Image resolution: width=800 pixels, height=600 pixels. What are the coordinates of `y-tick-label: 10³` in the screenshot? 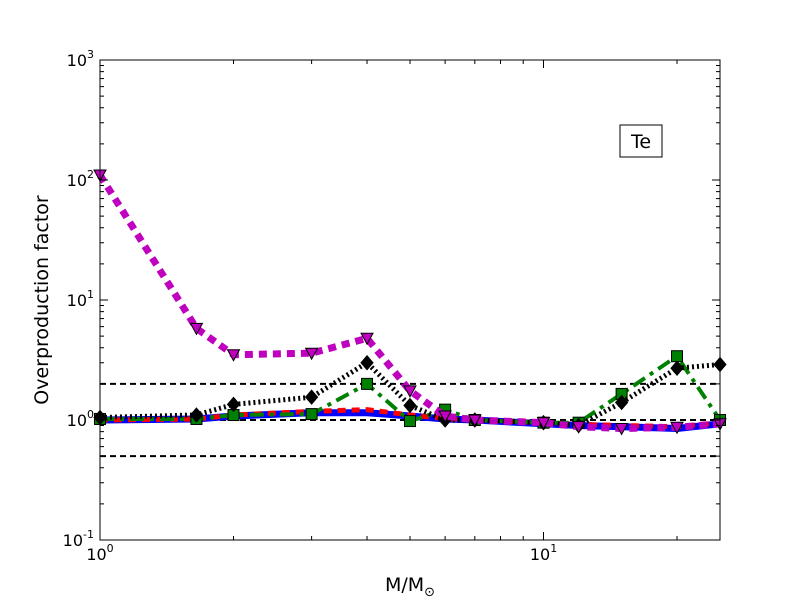 It's located at (80, 59).